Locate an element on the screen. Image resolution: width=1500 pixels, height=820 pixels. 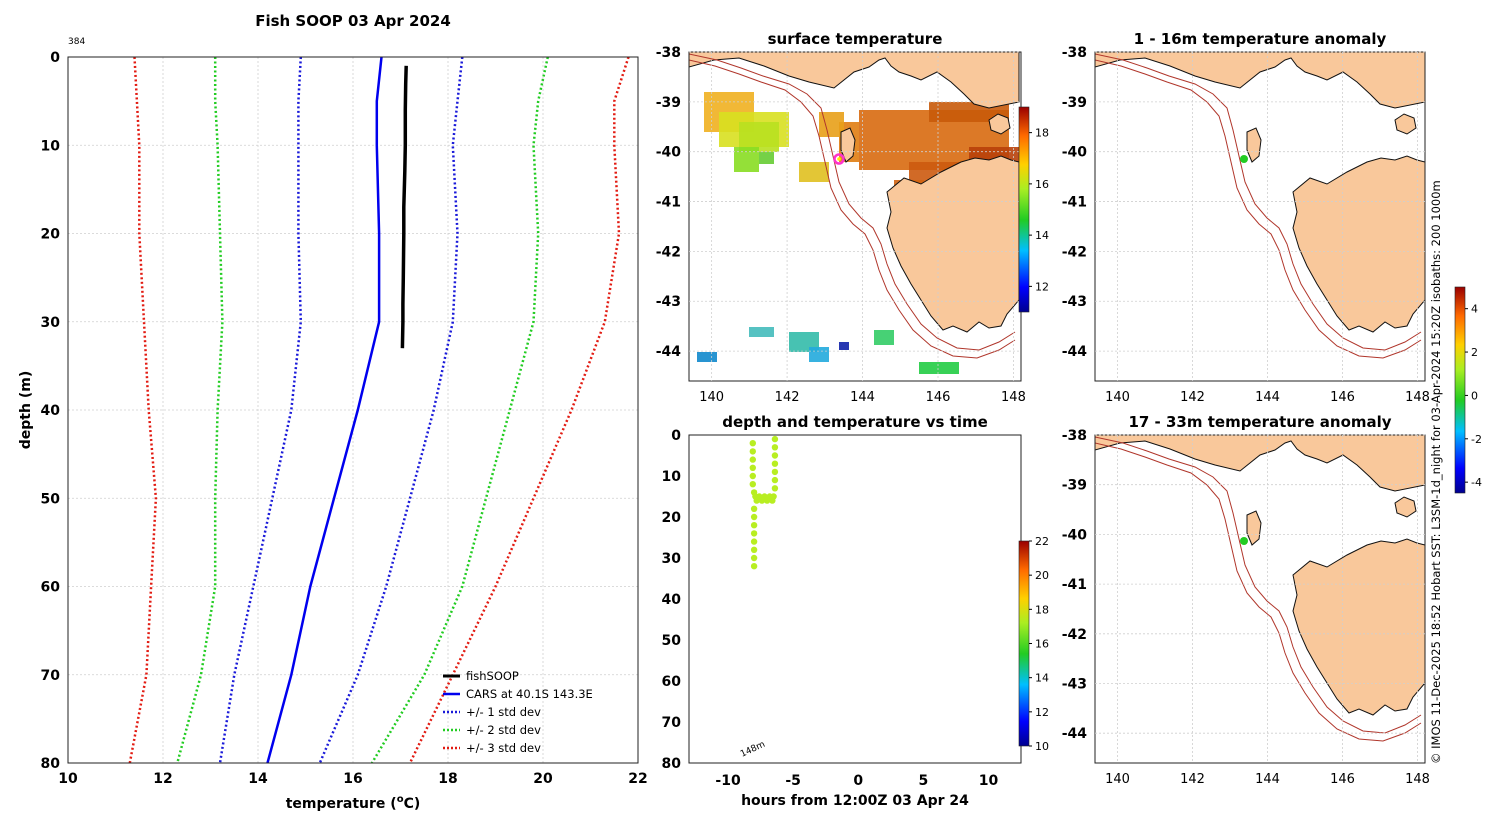
sst-colorbar is located at coordinates (1024, 209).